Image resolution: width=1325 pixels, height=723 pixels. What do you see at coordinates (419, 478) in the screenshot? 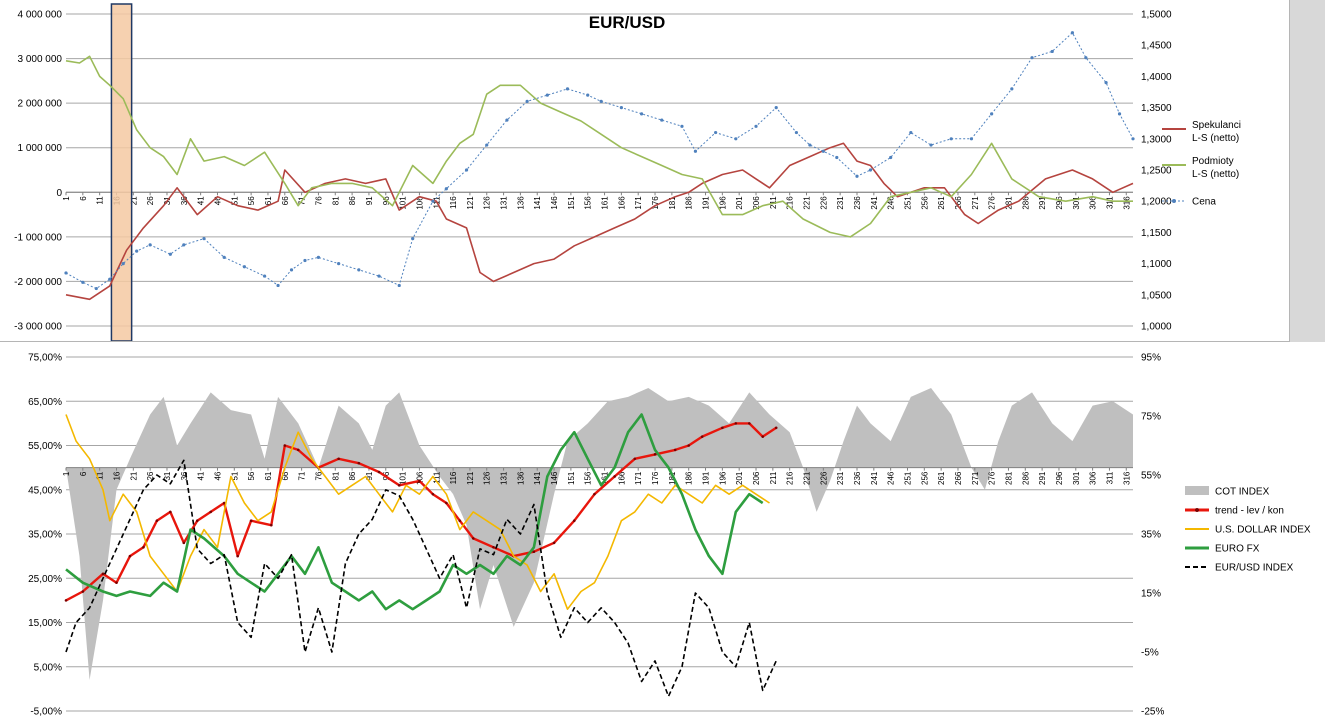
I see `x-tick-label: 106` at bounding box center [419, 478].